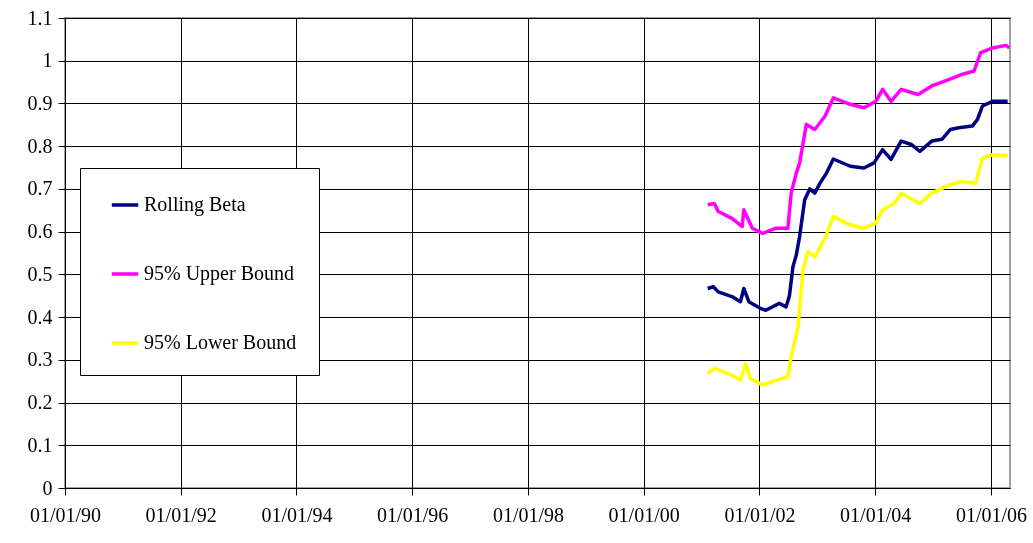 Image resolution: width=1033 pixels, height=543 pixels. Describe the element at coordinates (40, 231) in the screenshot. I see `y-tick-label: 0.6` at that location.